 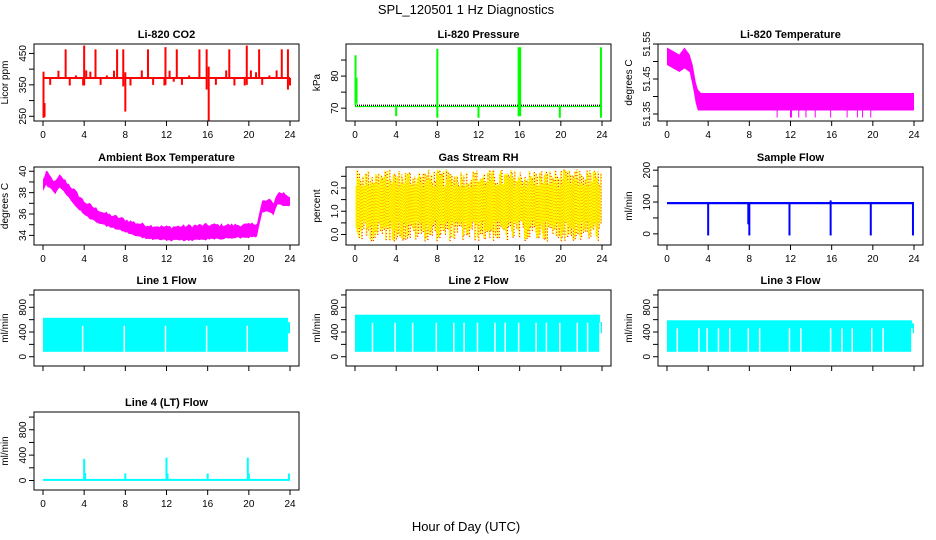 I want to click on baseline-band, so click(x=166, y=78).